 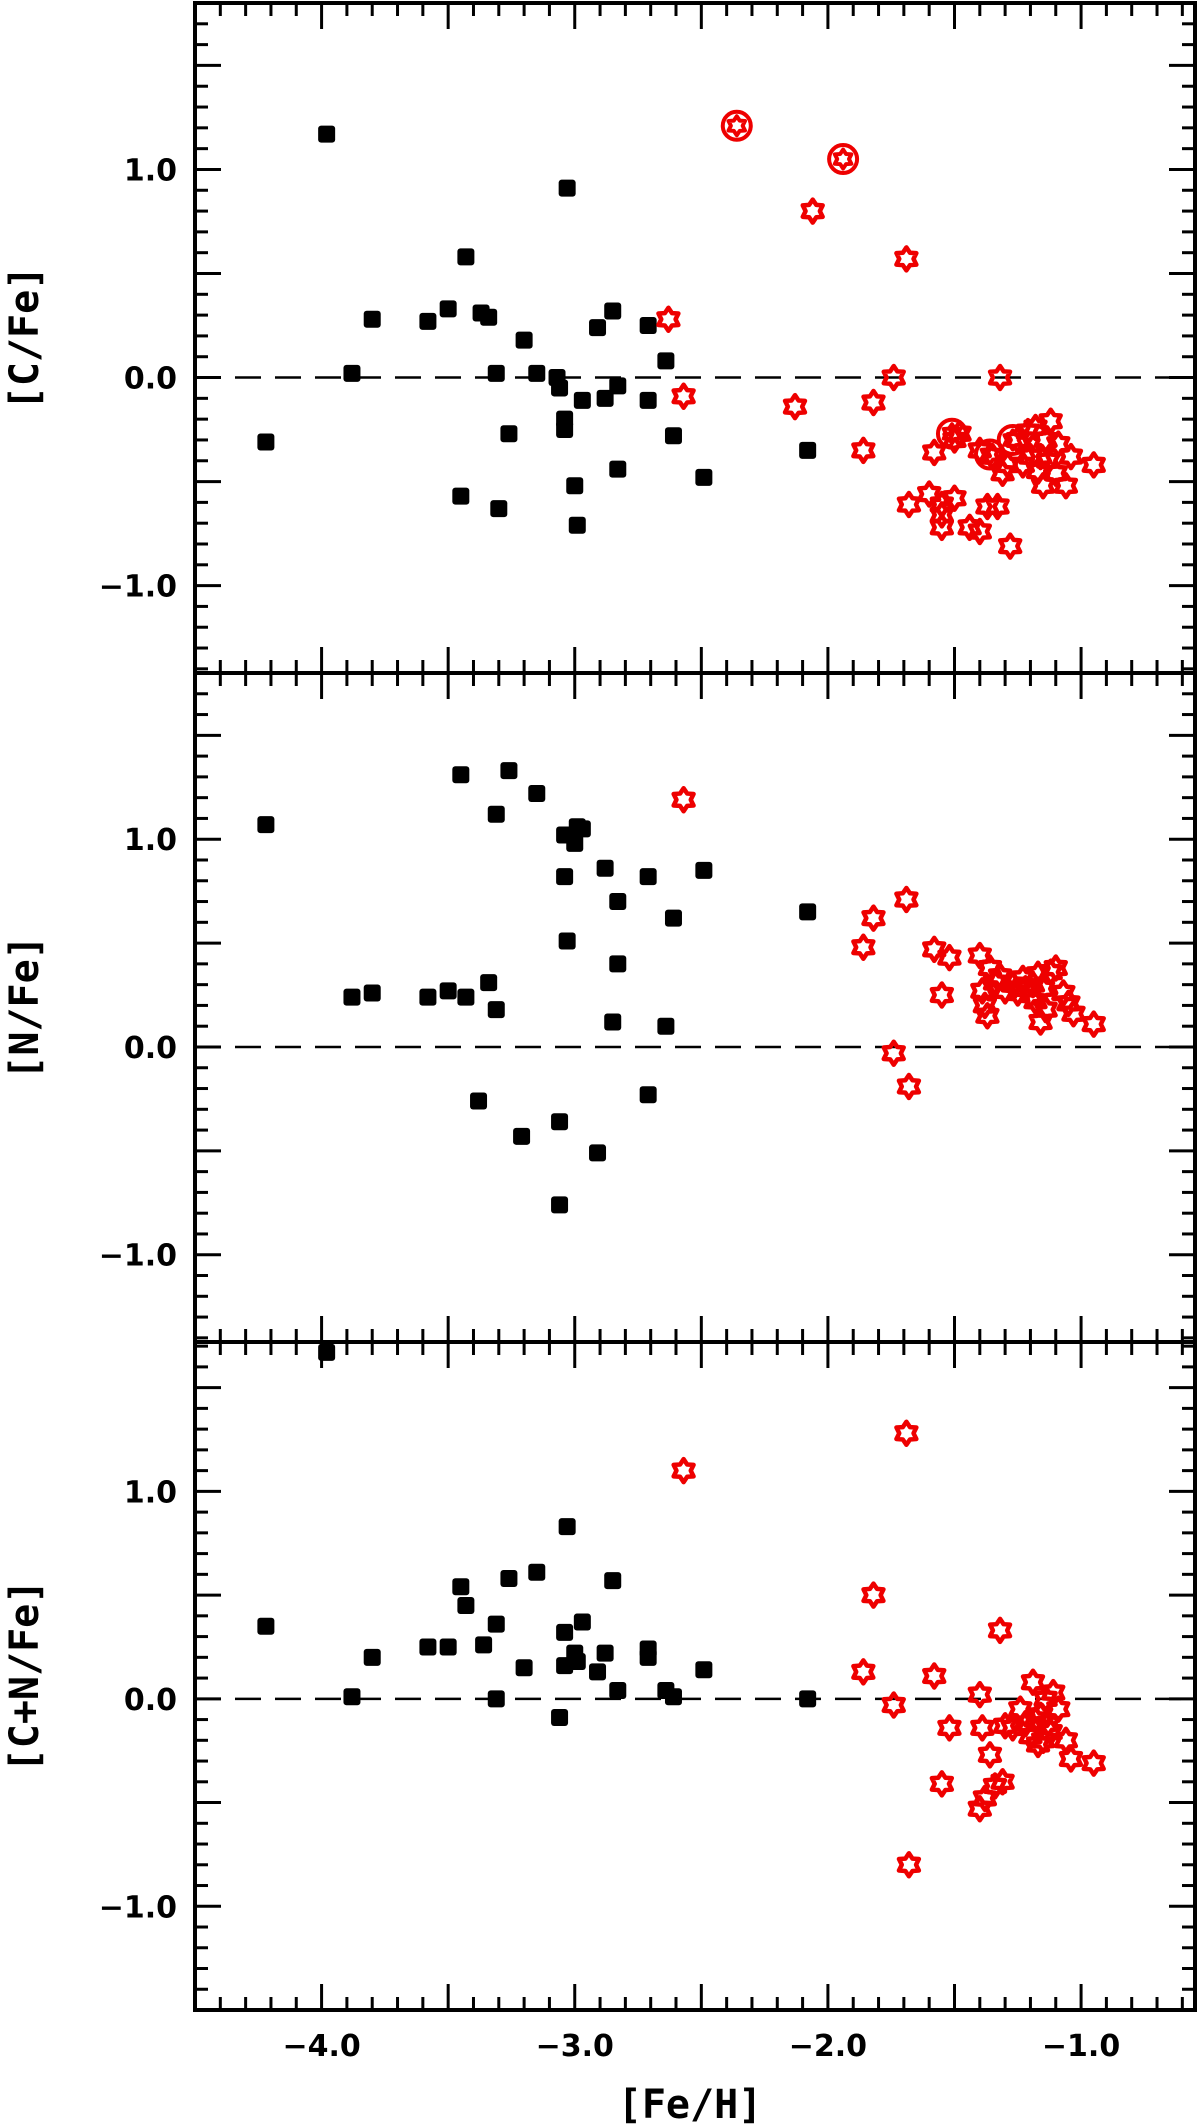 What do you see at coordinates (575, 2046) in the screenshot?
I see `x-tick-label: −3.0` at bounding box center [575, 2046].